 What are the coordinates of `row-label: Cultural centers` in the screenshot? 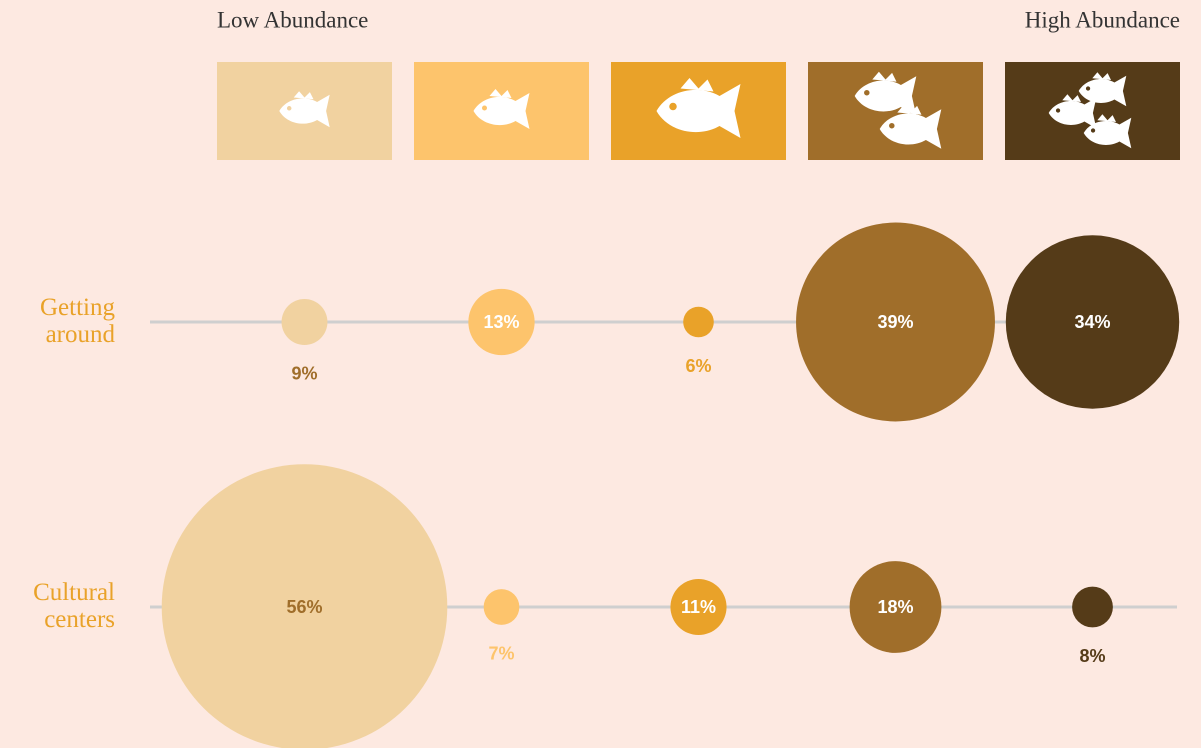 It's located at (74, 606).